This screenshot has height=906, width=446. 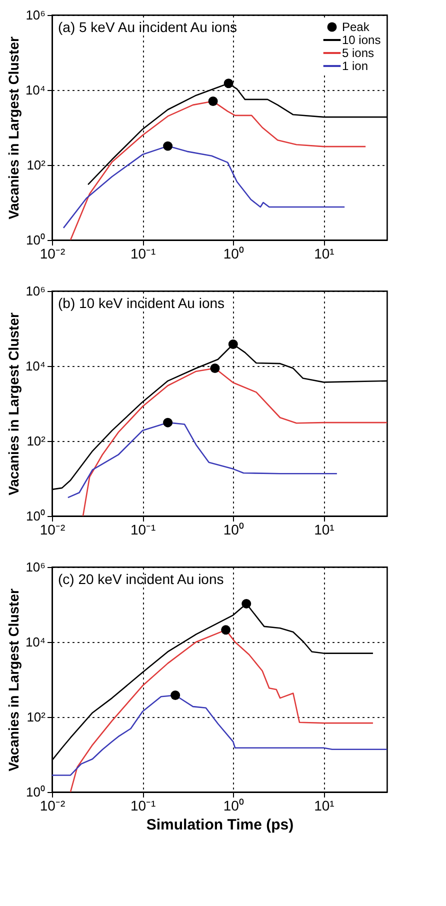 I want to click on chart-title: (a) 5 keV Au incident Au ions, so click(x=147, y=27).